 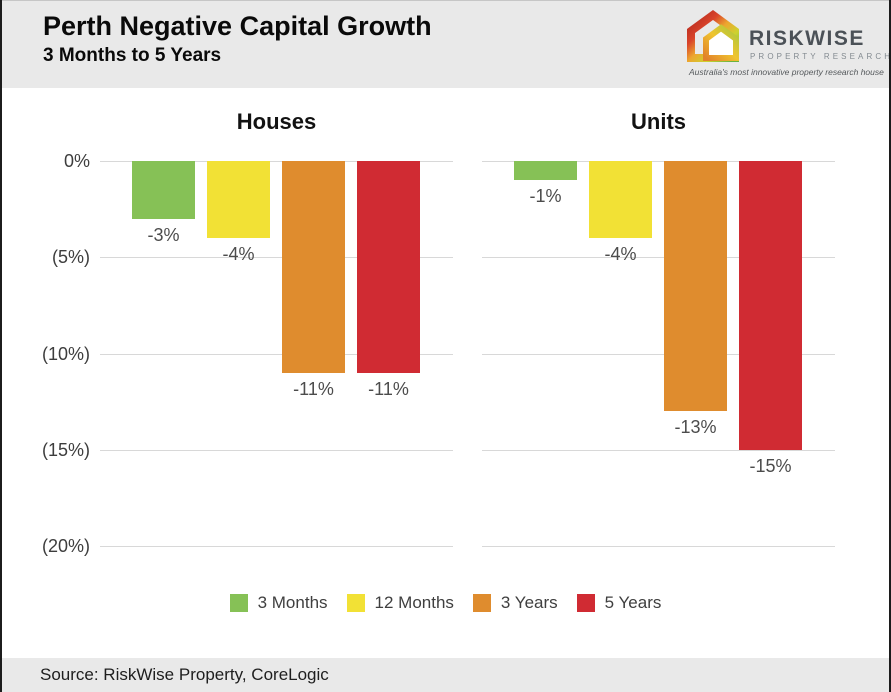 I want to click on logo-brand-subtext: PROPERTY RESEARCH, so click(x=820, y=56).